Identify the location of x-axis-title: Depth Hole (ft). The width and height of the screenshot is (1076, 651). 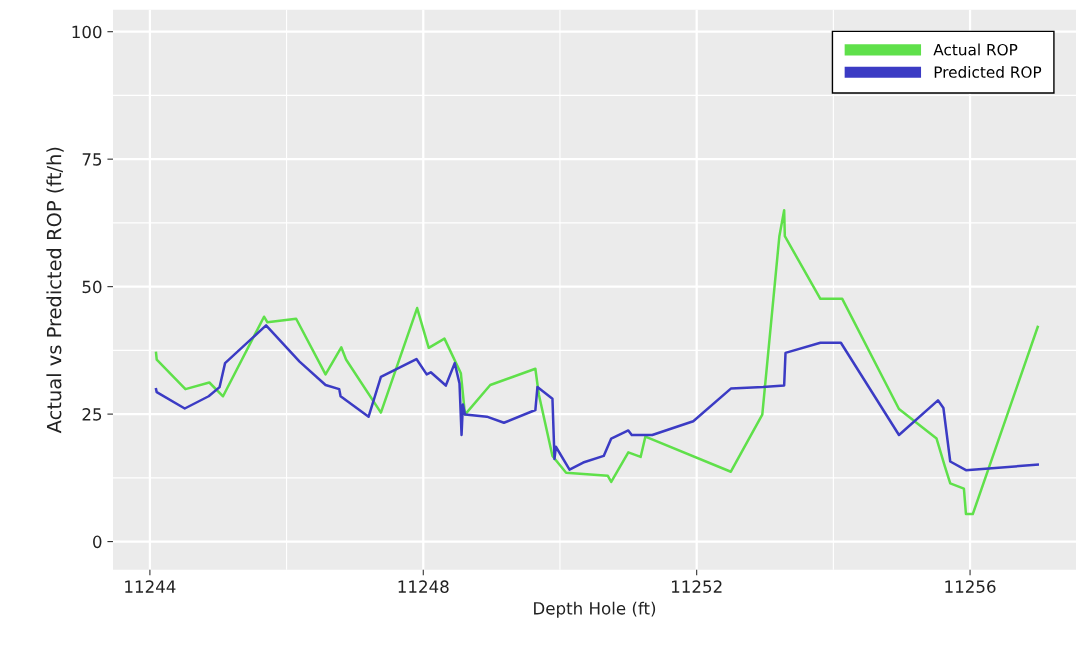
(595, 609).